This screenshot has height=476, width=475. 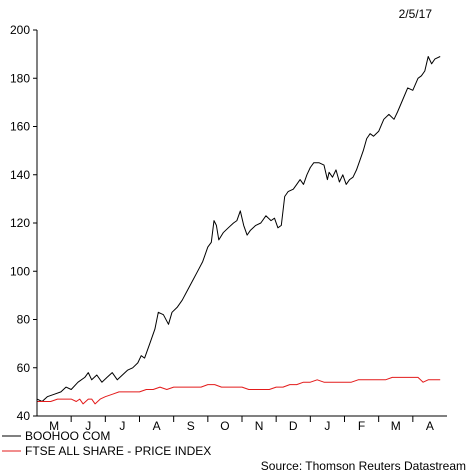 What do you see at coordinates (293, 426) in the screenshot?
I see `x-tick-label: D` at bounding box center [293, 426].